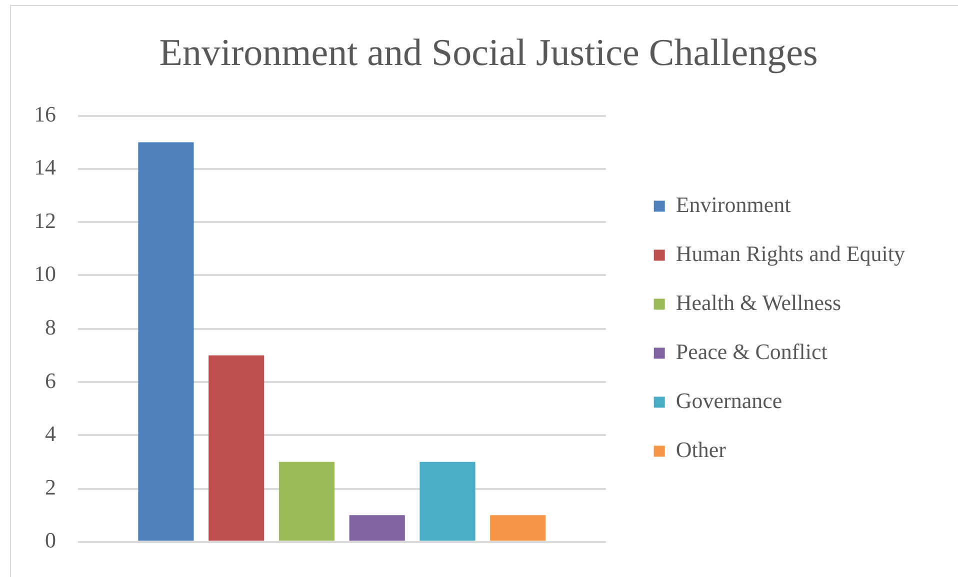 The height and width of the screenshot is (577, 958). I want to click on legend-label: Peace & Conflict, so click(752, 351).